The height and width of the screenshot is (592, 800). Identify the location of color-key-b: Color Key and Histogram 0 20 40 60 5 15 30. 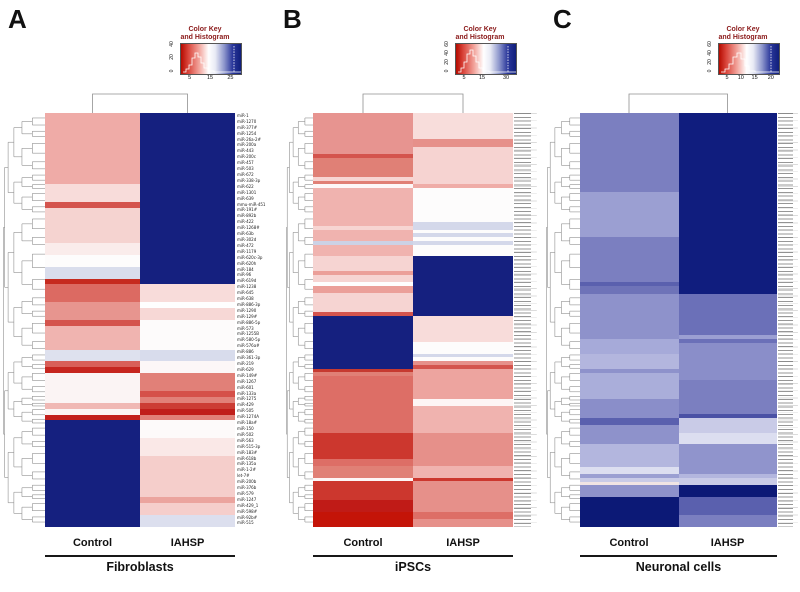
(480, 58).